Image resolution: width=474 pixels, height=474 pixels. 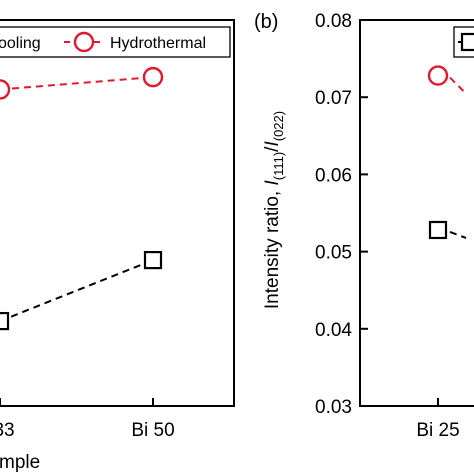 I want to click on panel-b-markers, so click(x=438, y=152).